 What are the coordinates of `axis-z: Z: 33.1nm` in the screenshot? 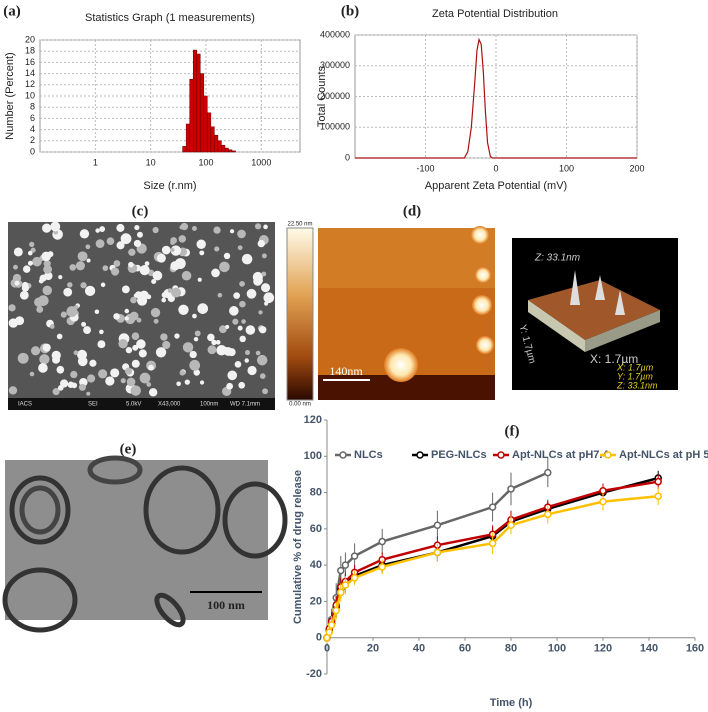 It's located at (637, 385).